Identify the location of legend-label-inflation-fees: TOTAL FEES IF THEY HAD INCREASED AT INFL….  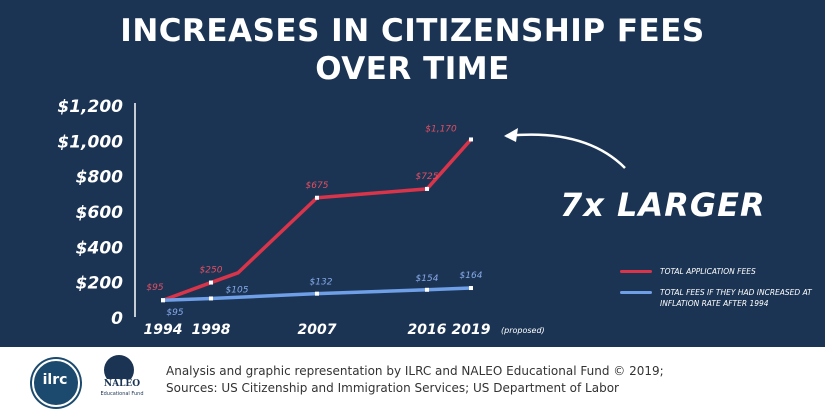
(736, 298).